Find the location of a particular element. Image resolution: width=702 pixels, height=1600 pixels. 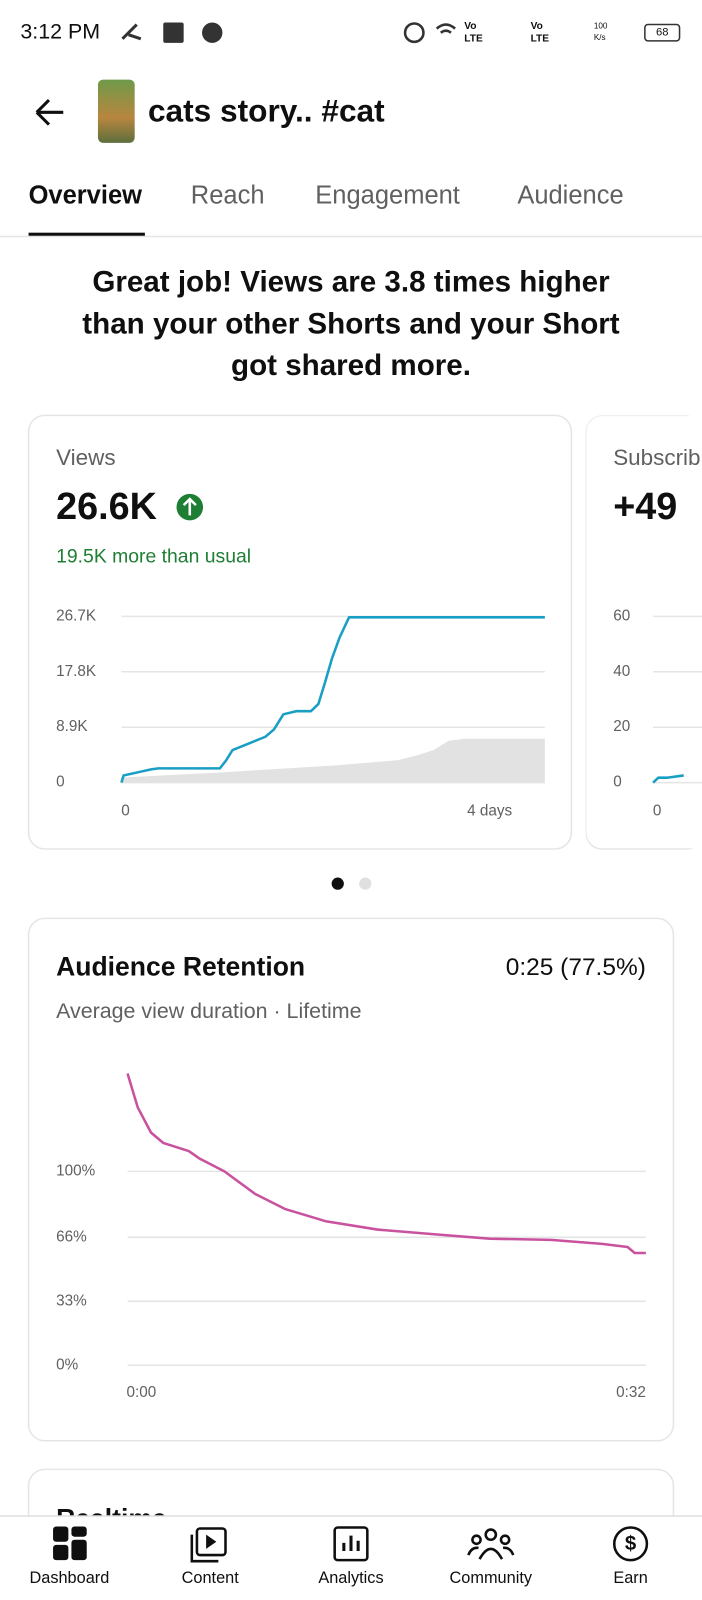

battery is located at coordinates (662, 32).